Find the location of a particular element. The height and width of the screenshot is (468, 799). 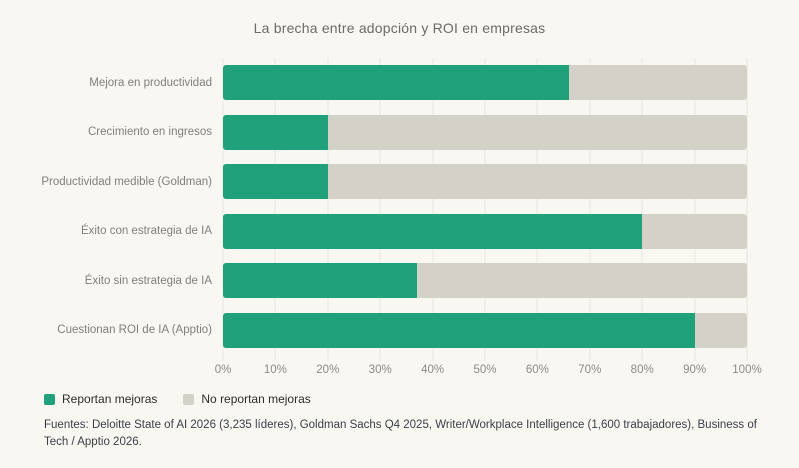

x-tick-label: 30% is located at coordinates (380, 370).